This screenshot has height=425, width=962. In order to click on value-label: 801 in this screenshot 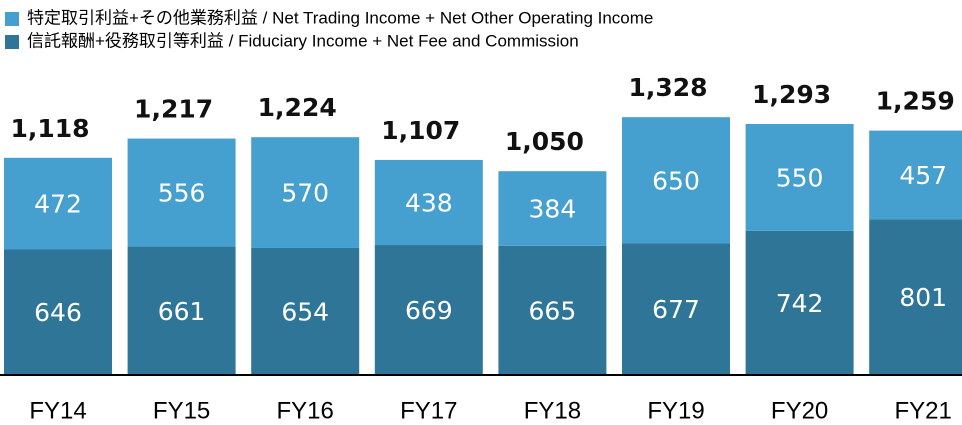, I will do `click(923, 297)`.